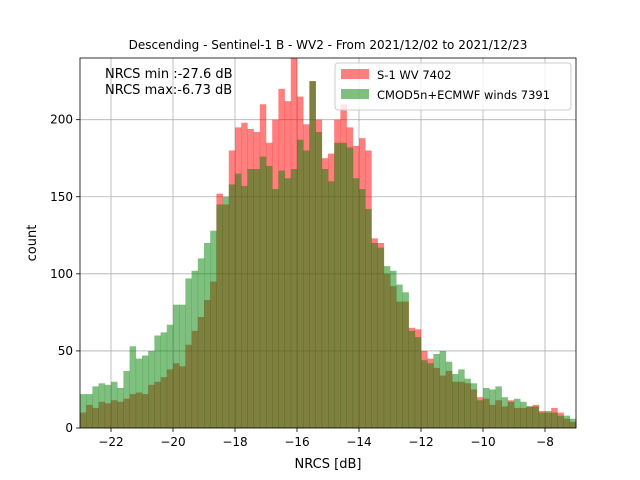  What do you see at coordinates (545, 442) in the screenshot?
I see `x-tick-label: −8` at bounding box center [545, 442].